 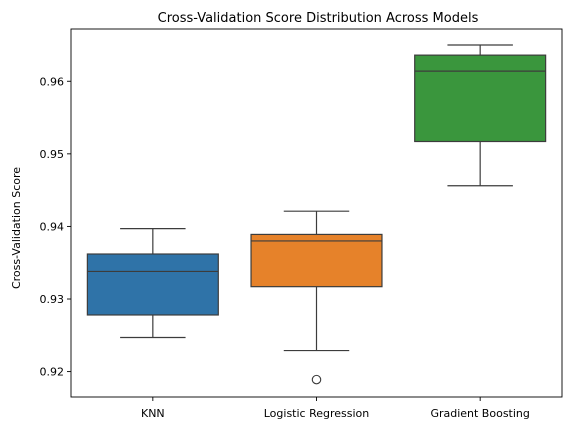 I want to click on x-tick-label: KNN, so click(x=153, y=413).